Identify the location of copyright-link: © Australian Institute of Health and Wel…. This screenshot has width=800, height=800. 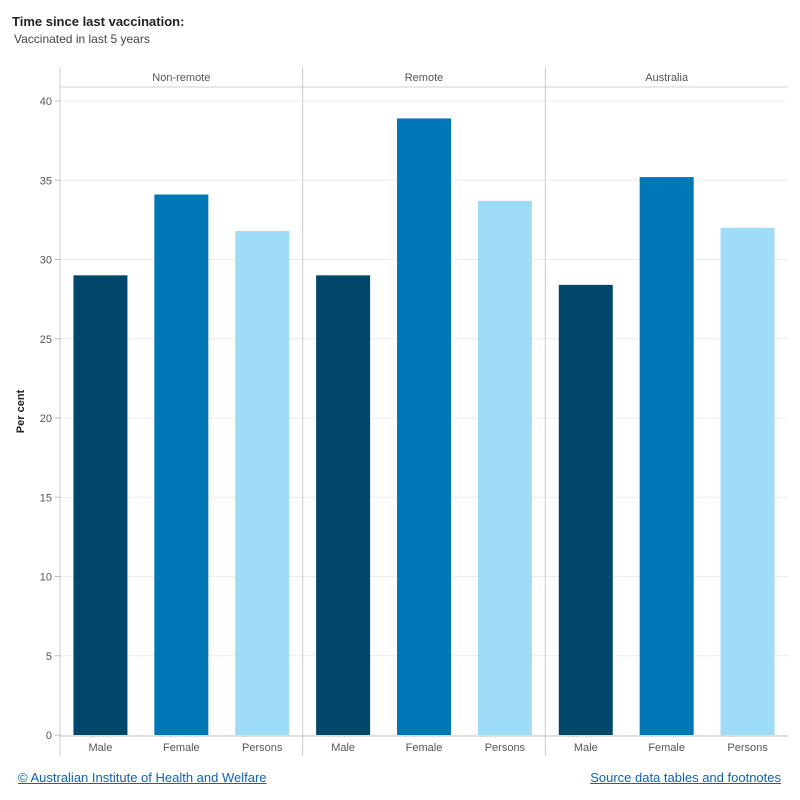
(142, 777).